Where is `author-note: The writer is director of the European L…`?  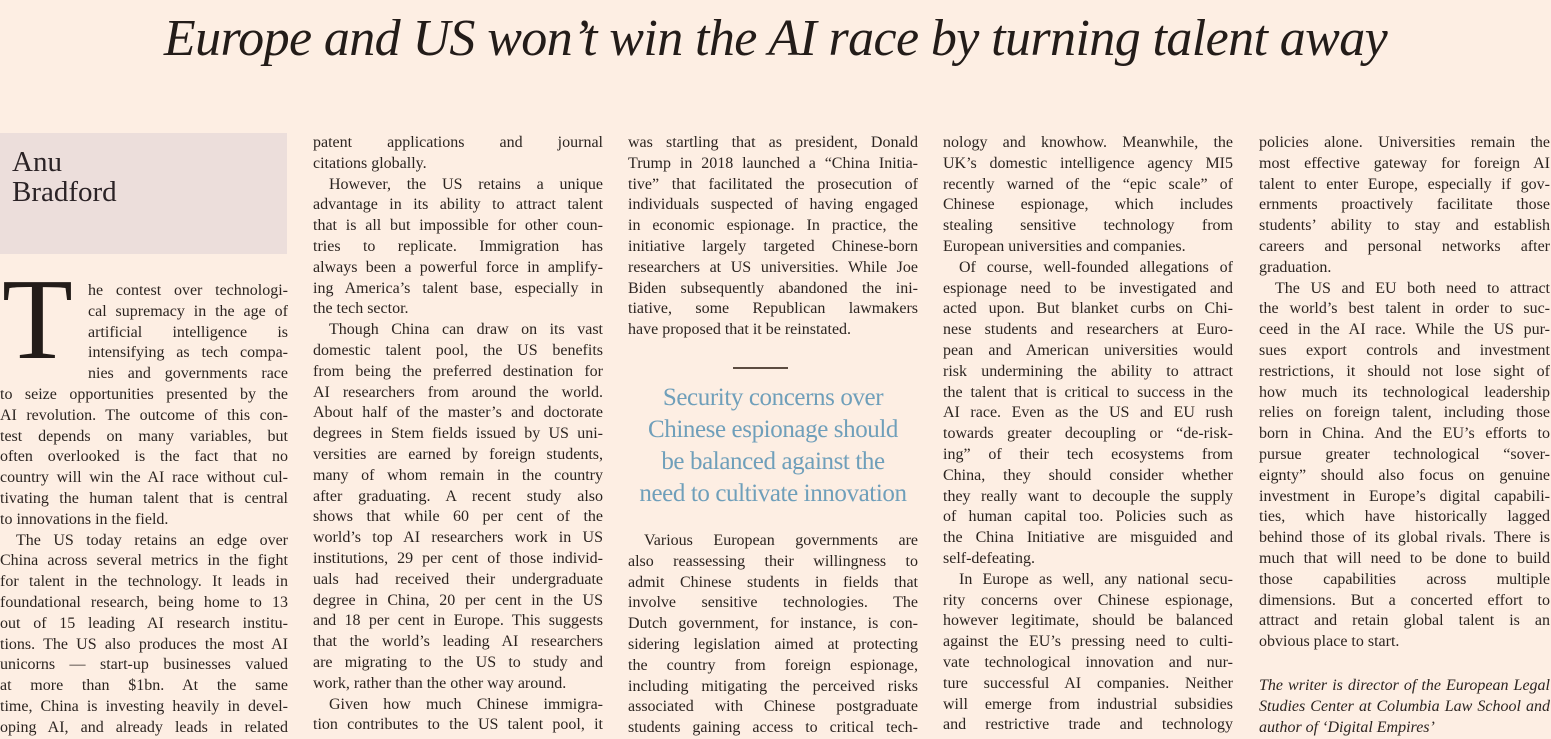 author-note: The writer is director of the European L… is located at coordinates (1404, 707).